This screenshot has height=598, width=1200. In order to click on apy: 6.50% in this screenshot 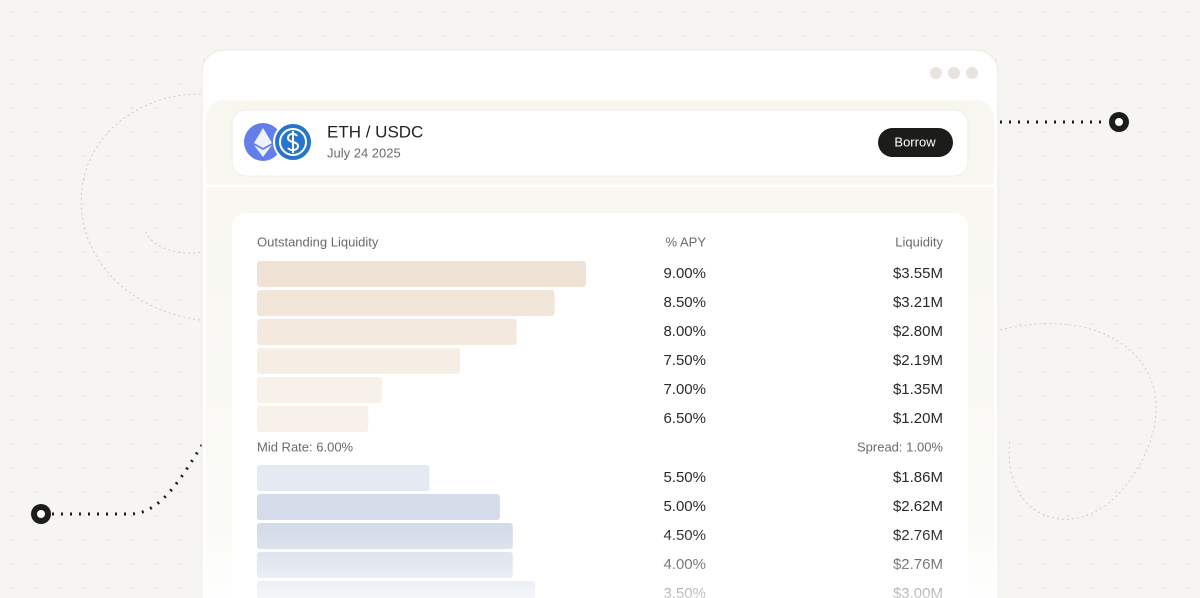, I will do `click(684, 418)`.